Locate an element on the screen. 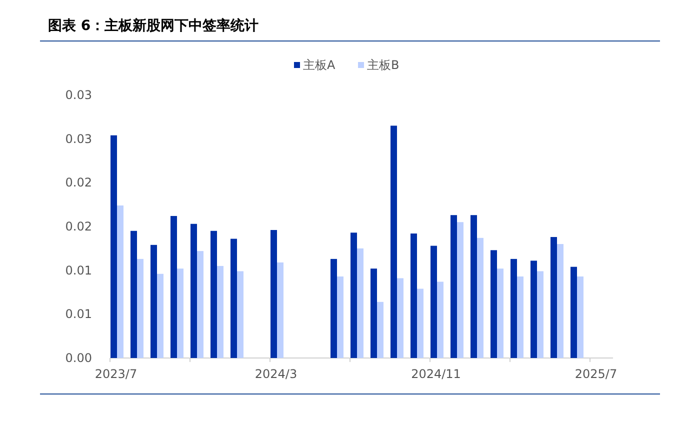 The height and width of the screenshot is (429, 682). x-tick-label: 2024/11 is located at coordinates (436, 374).